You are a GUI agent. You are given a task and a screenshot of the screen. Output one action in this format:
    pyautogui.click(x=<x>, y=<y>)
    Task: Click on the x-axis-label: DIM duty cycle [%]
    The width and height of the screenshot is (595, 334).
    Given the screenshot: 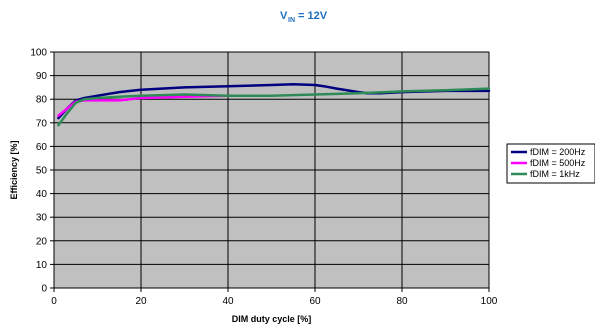 What is the action you would take?
    pyautogui.click(x=272, y=319)
    